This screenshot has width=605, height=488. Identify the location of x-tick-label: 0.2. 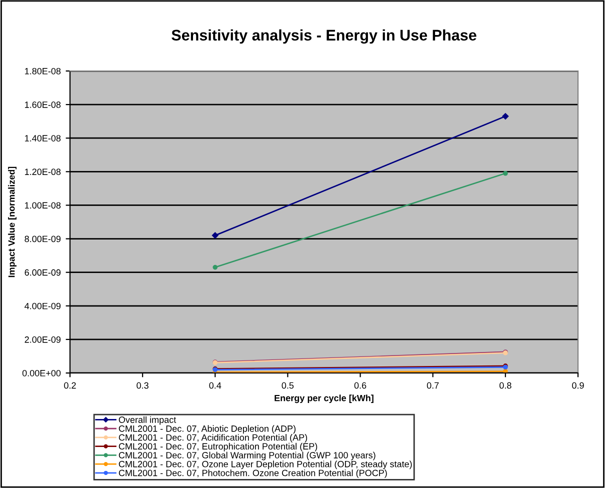
(70, 385).